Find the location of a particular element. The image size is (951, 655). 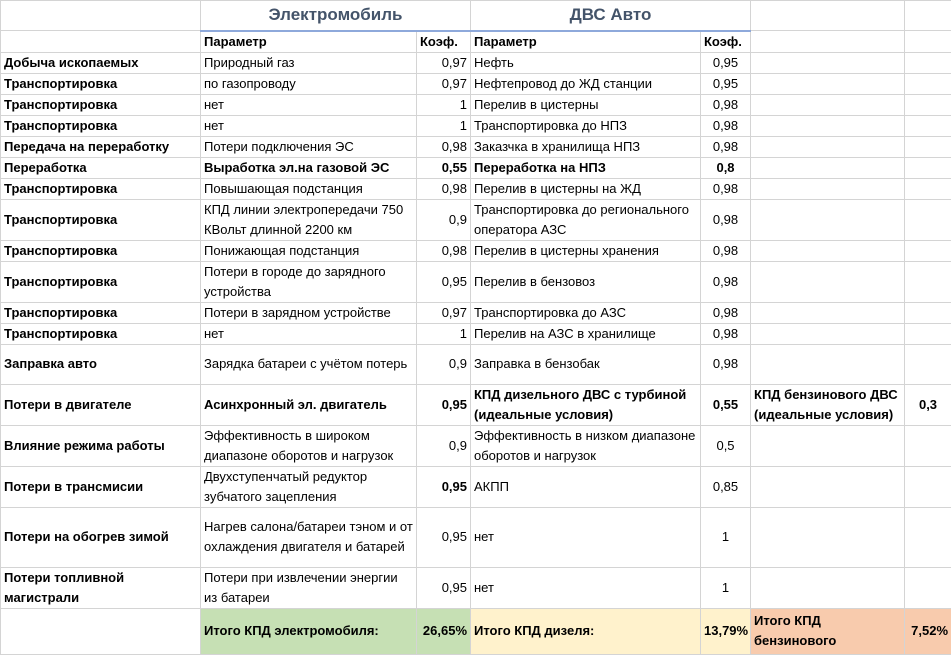

ice-param-cell: Переработка на НПЗ is located at coordinates (586, 167).